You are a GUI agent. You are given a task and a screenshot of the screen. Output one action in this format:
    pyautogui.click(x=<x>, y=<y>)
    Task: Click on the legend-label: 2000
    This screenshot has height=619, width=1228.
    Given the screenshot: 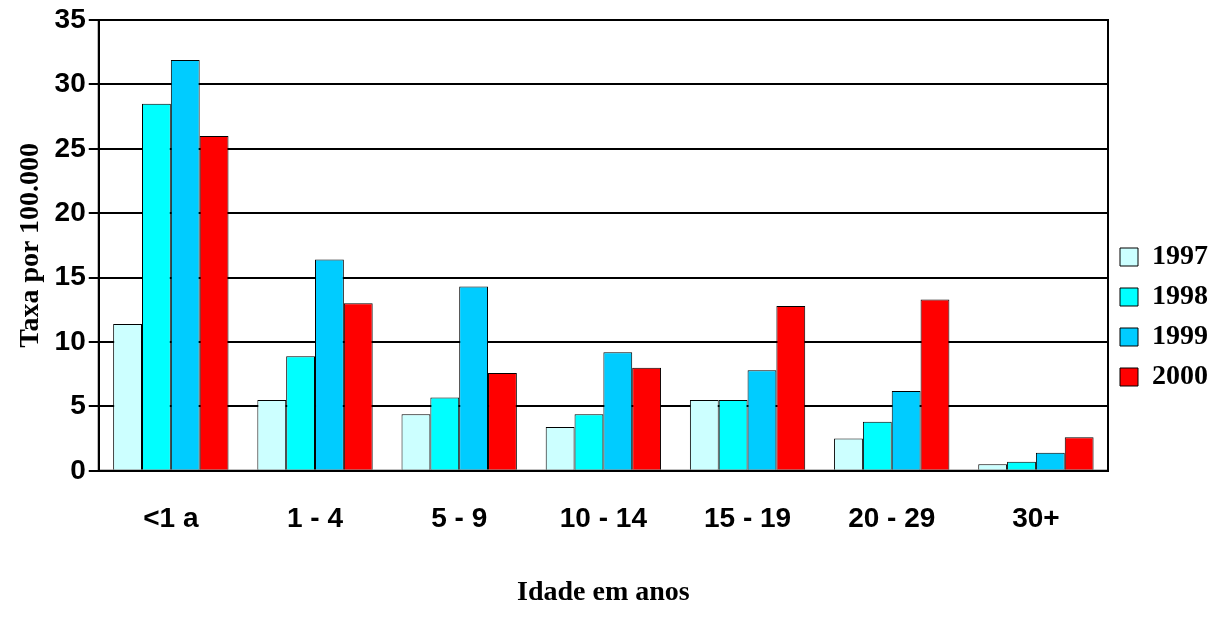 What is the action you would take?
    pyautogui.click(x=1180, y=375)
    